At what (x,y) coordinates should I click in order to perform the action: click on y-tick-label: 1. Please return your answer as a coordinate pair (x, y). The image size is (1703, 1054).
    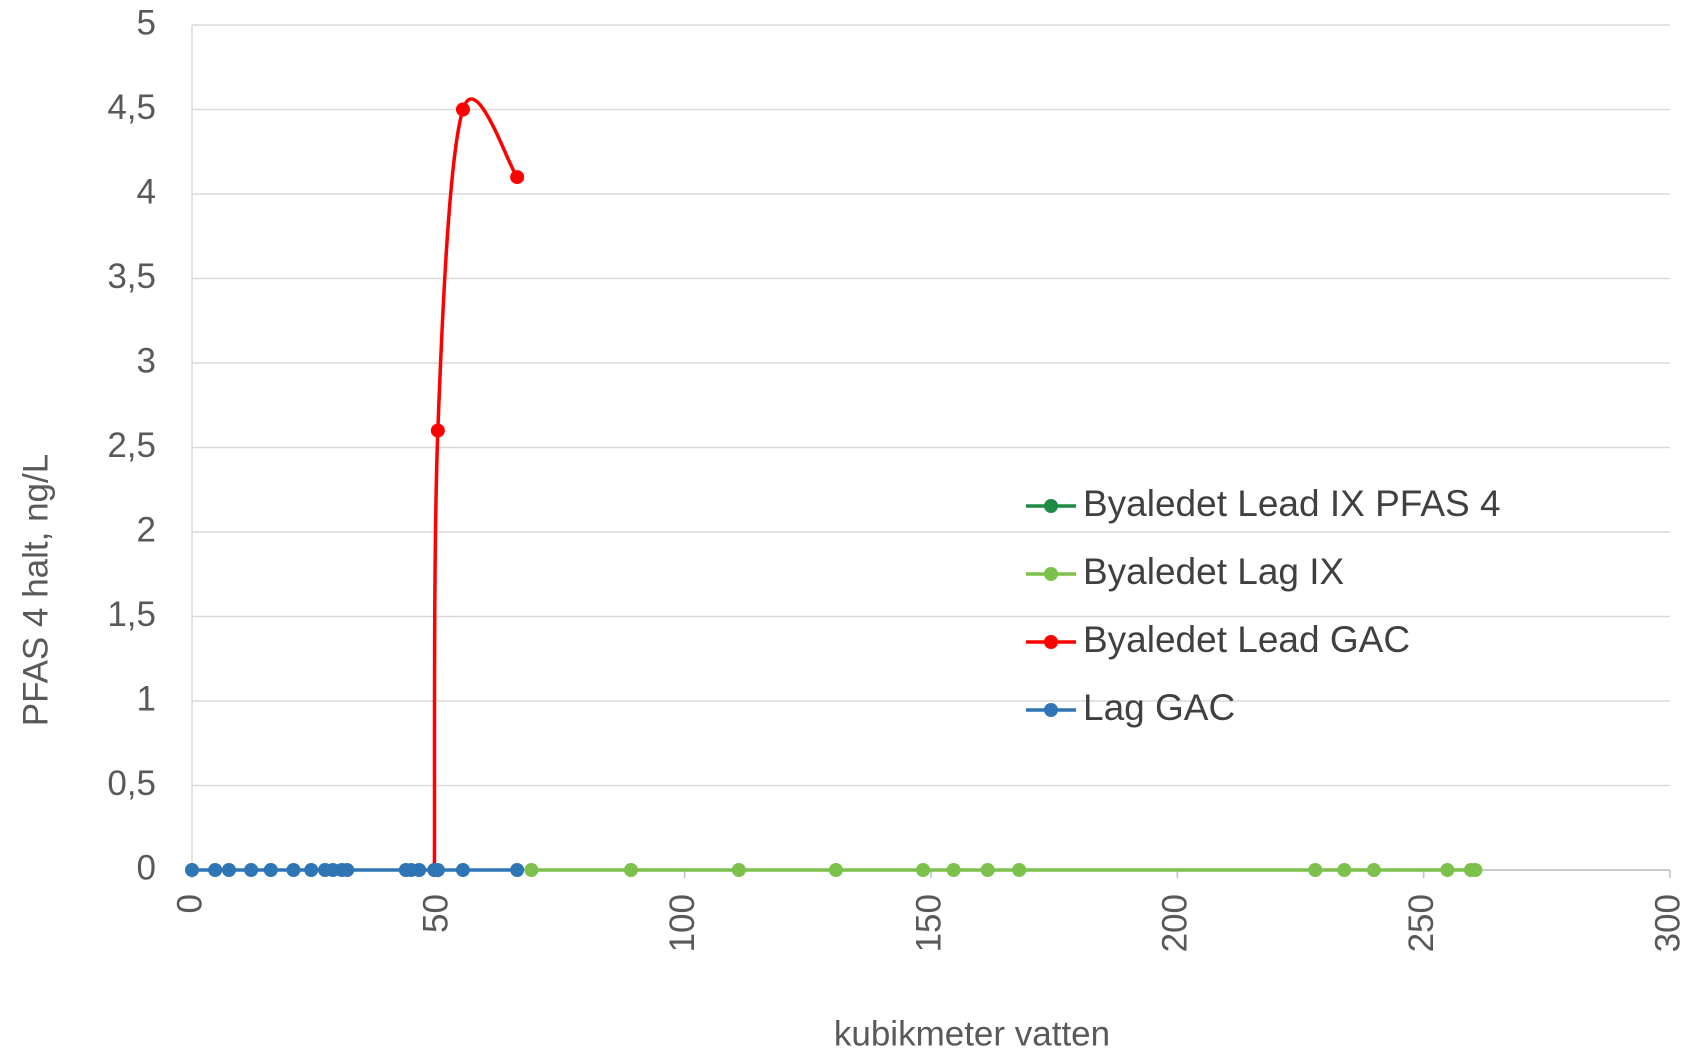
    Looking at the image, I should click on (146, 698).